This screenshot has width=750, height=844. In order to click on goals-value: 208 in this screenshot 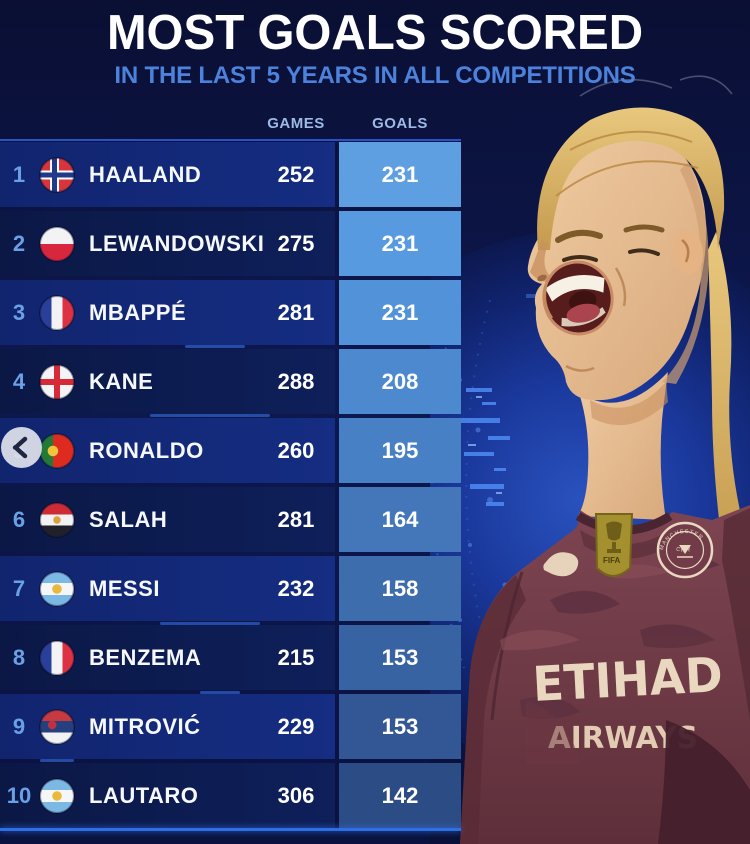, I will do `click(400, 381)`.